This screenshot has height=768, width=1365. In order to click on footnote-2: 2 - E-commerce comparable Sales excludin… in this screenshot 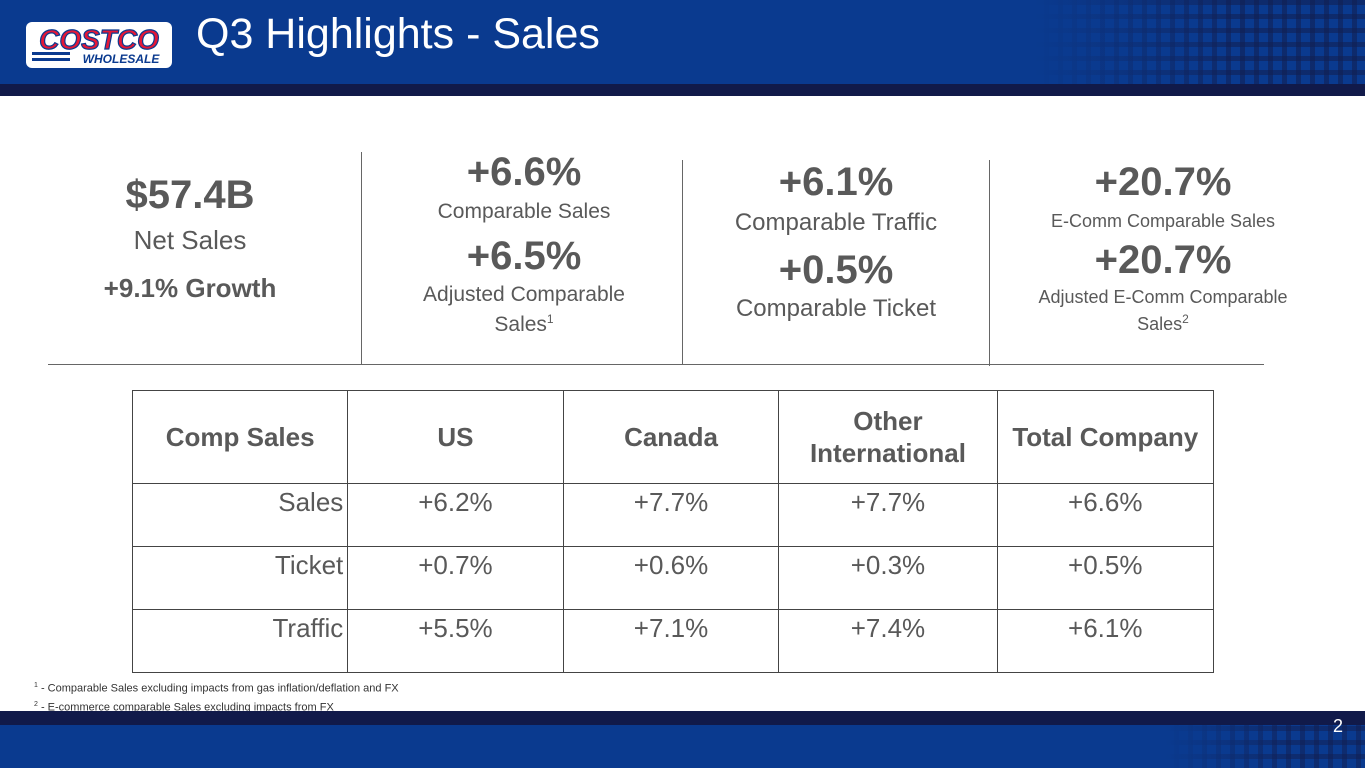, I will do `click(184, 707)`.